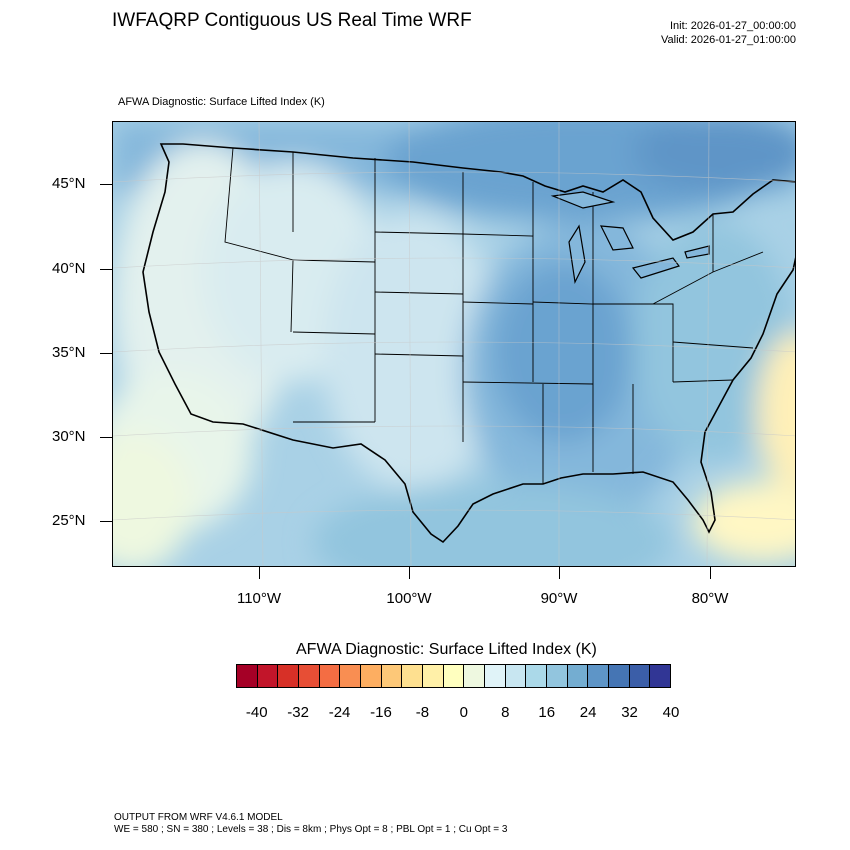 This screenshot has width=850, height=850. What do you see at coordinates (409, 598) in the screenshot?
I see `lon-label-100: 100°W` at bounding box center [409, 598].